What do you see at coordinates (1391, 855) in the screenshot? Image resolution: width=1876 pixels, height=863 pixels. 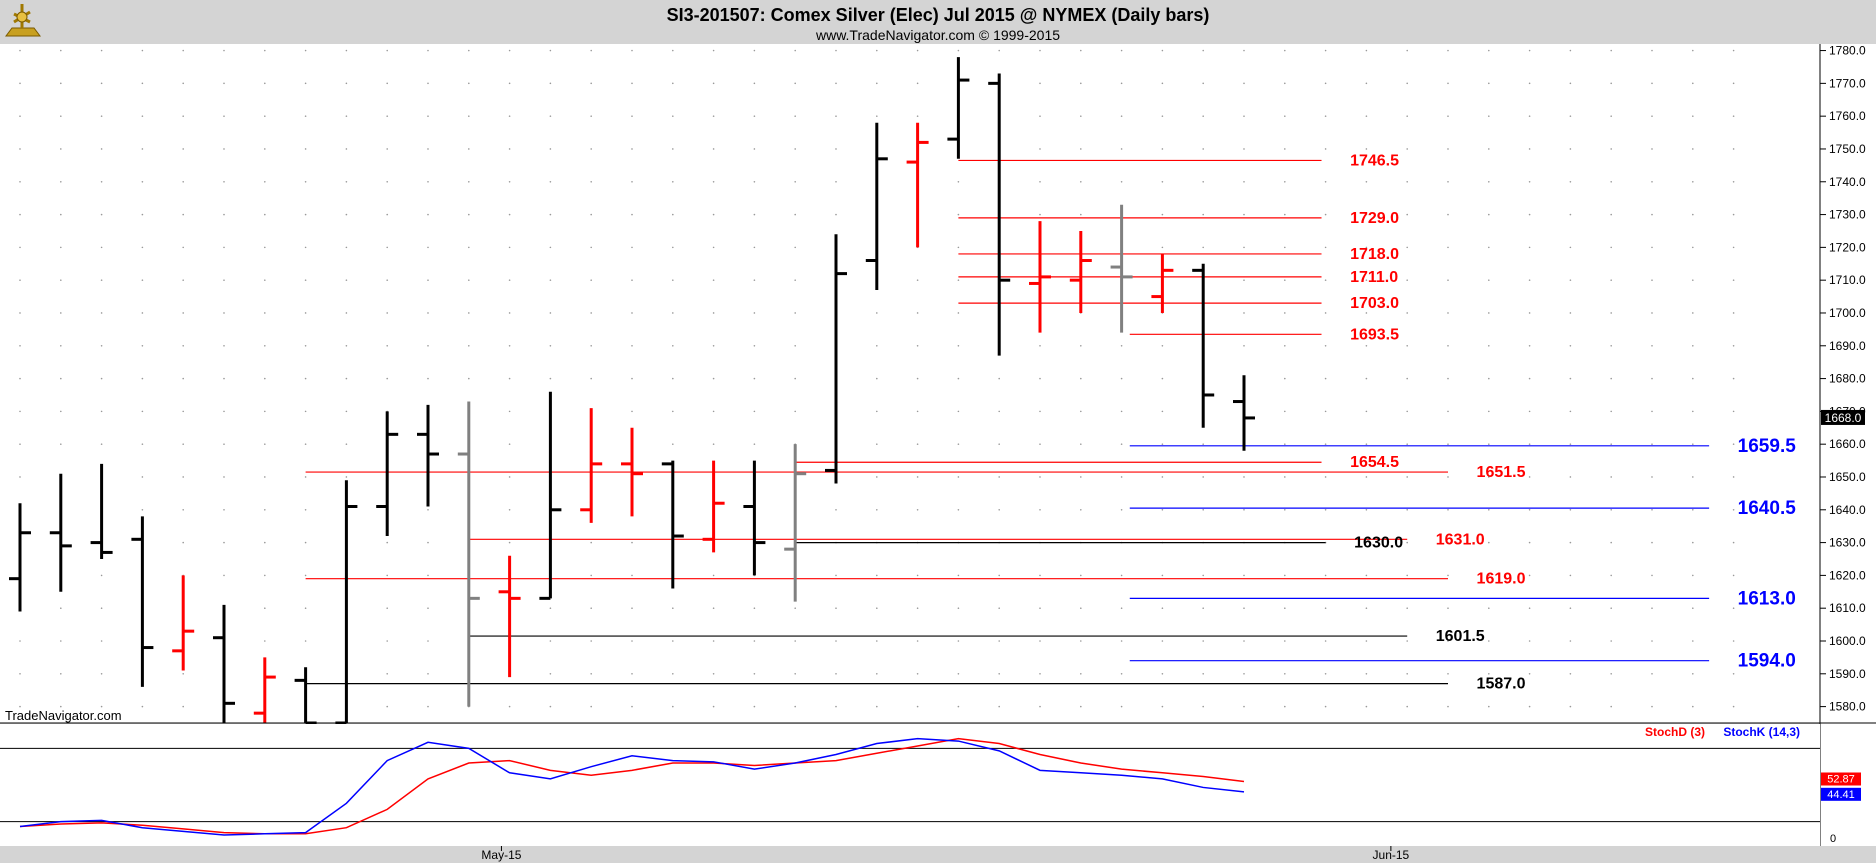 I see `x-tick-label: Jun-15` at bounding box center [1391, 855].